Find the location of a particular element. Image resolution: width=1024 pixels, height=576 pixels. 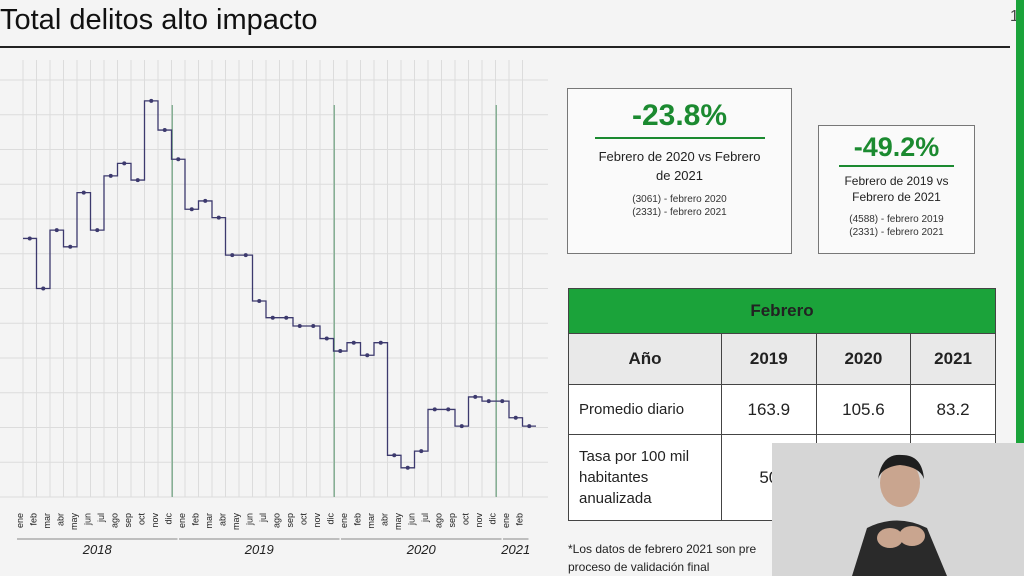

page-title: Total delitos alto impacto is located at coordinates (159, 20).